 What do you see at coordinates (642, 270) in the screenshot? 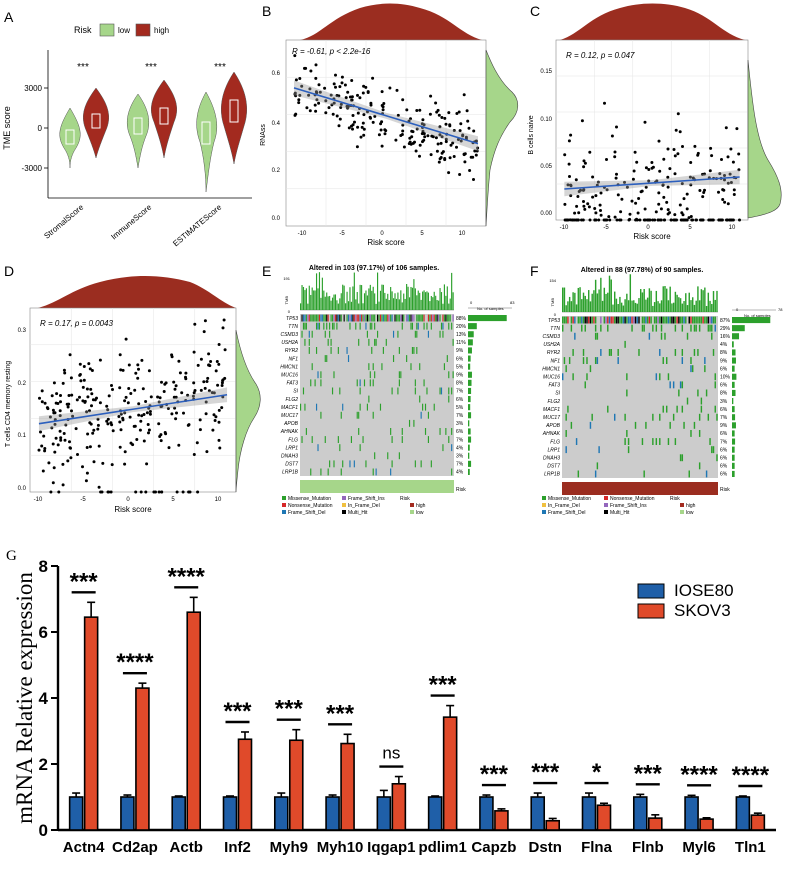
I see `panel-f-title: Altered in 88 (97.78%) of 90 samples.` at bounding box center [642, 270].